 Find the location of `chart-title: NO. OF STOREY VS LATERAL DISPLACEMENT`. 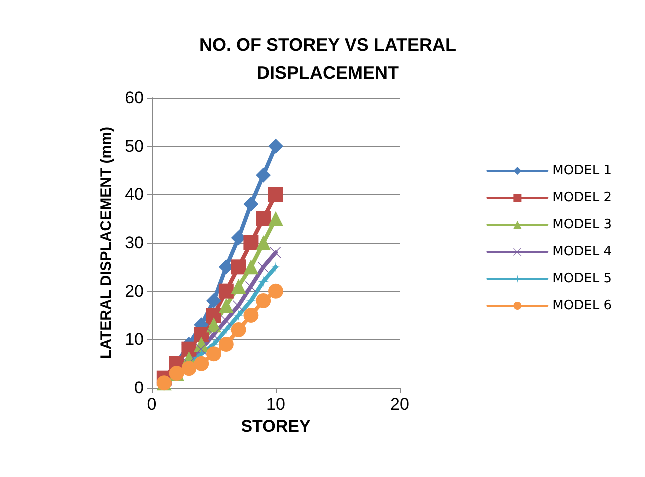

chart-title: NO. OF STOREY VS LATERAL DISPLACEMENT is located at coordinates (328, 59).